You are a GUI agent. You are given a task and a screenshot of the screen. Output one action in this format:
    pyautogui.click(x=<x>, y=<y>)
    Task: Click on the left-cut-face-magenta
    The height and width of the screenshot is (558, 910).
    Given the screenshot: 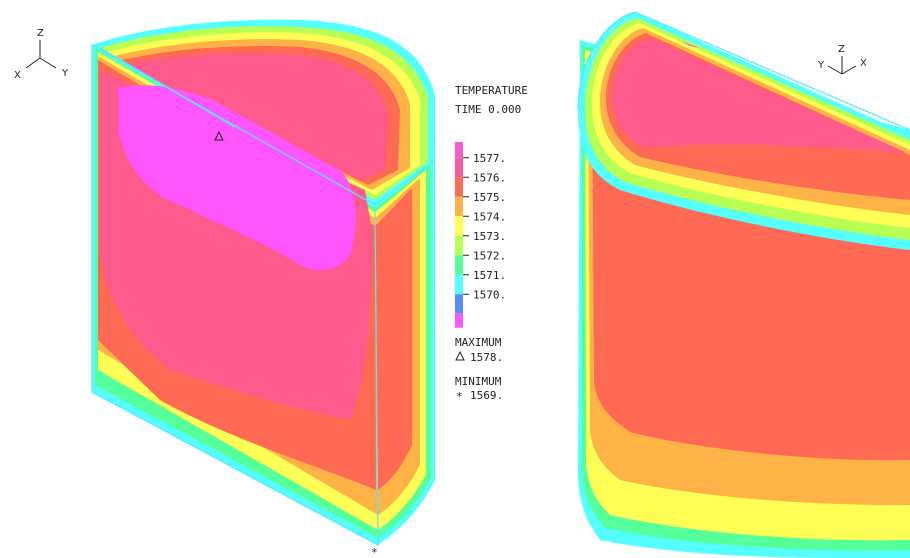 What is the action you would take?
    pyautogui.click(x=237, y=178)
    